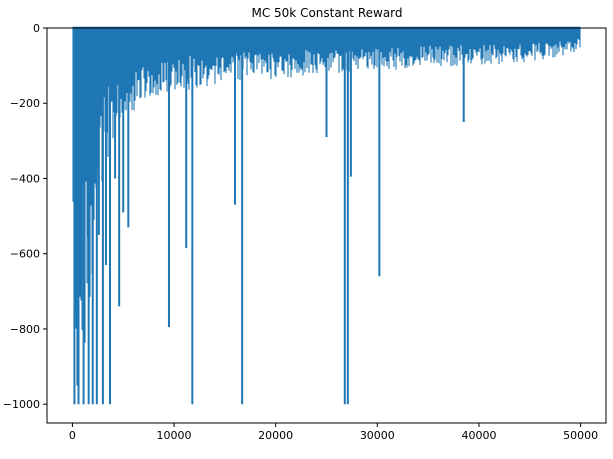  What do you see at coordinates (478, 435) in the screenshot?
I see `x-tick-label: 40000` at bounding box center [478, 435].